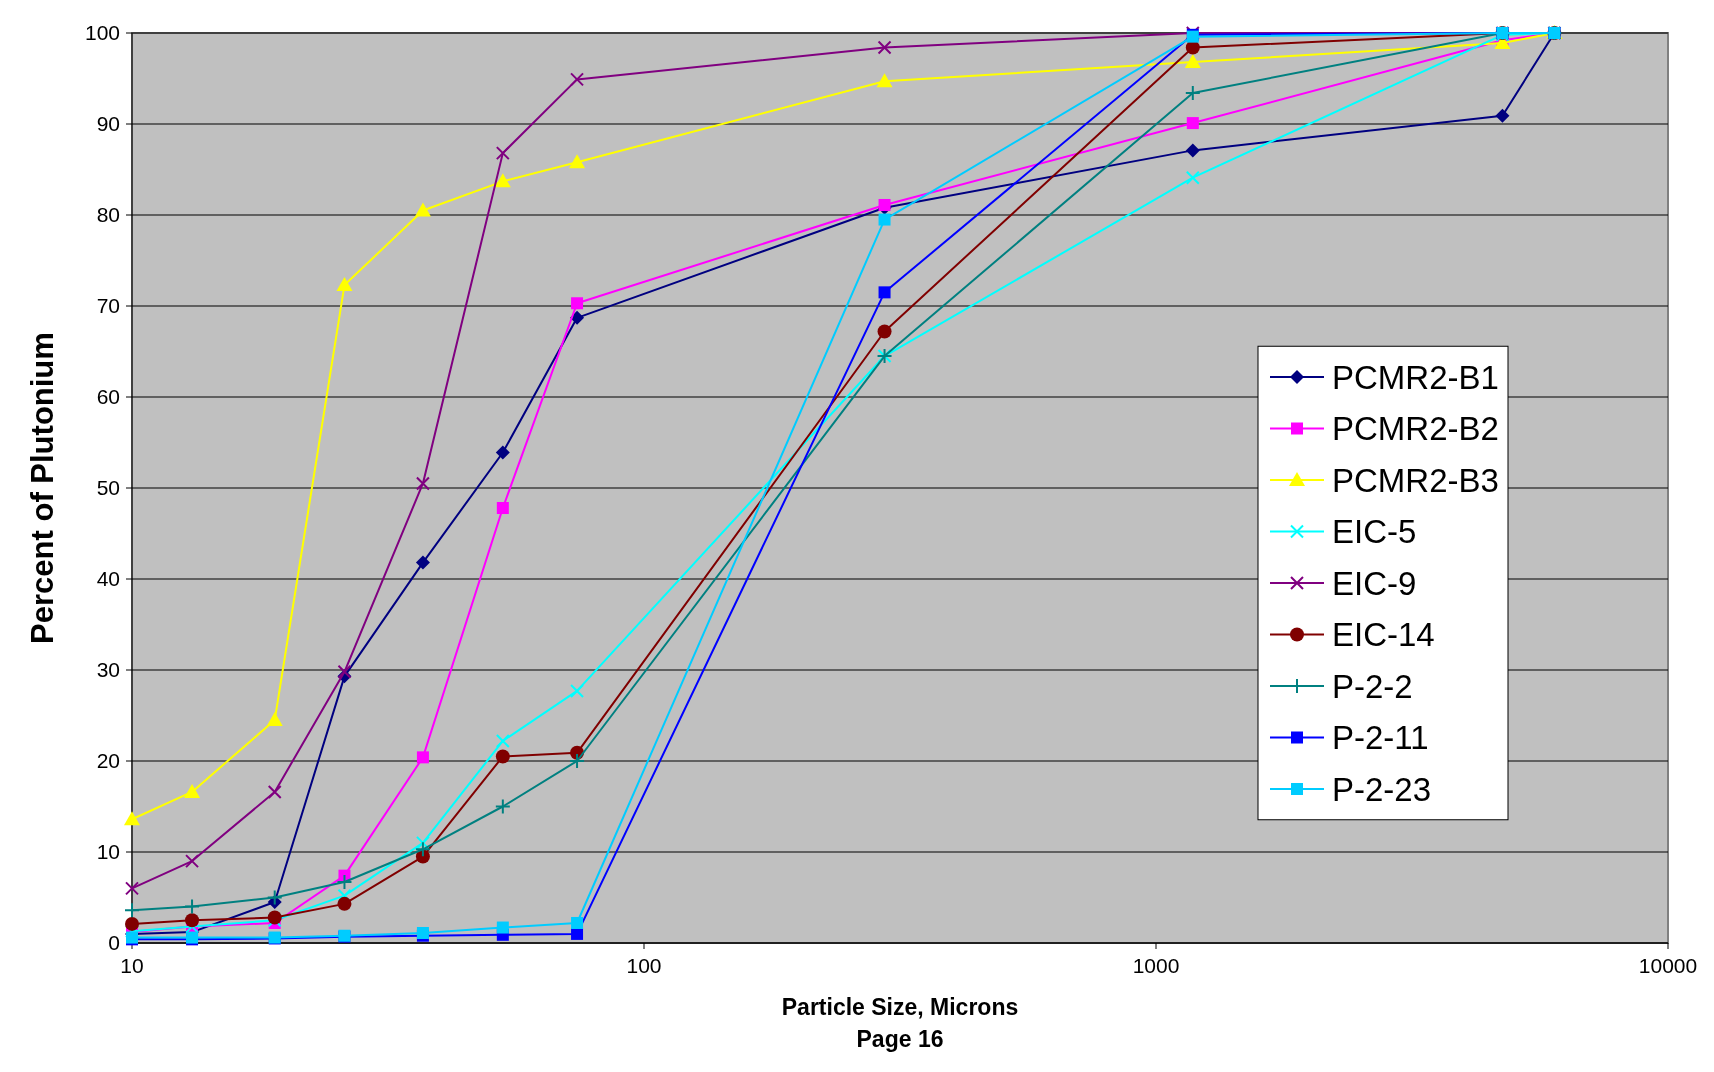 The width and height of the screenshot is (1714, 1072). What do you see at coordinates (644, 965) in the screenshot?
I see `x-tick-label: 100` at bounding box center [644, 965].